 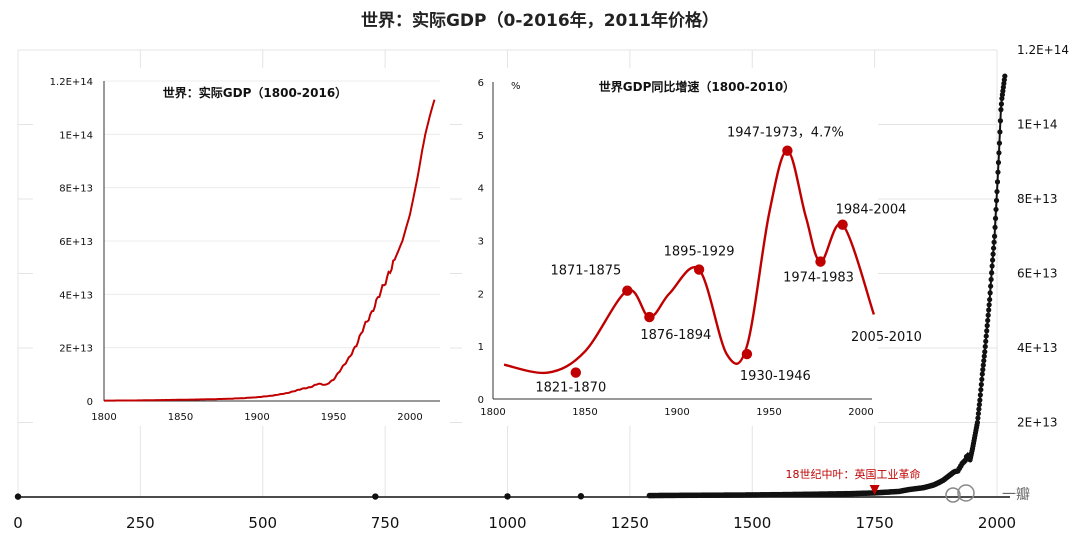 What do you see at coordinates (675, 335) in the screenshot?
I see `inset-growth-marker-label: 1876-1894` at bounding box center [675, 335].